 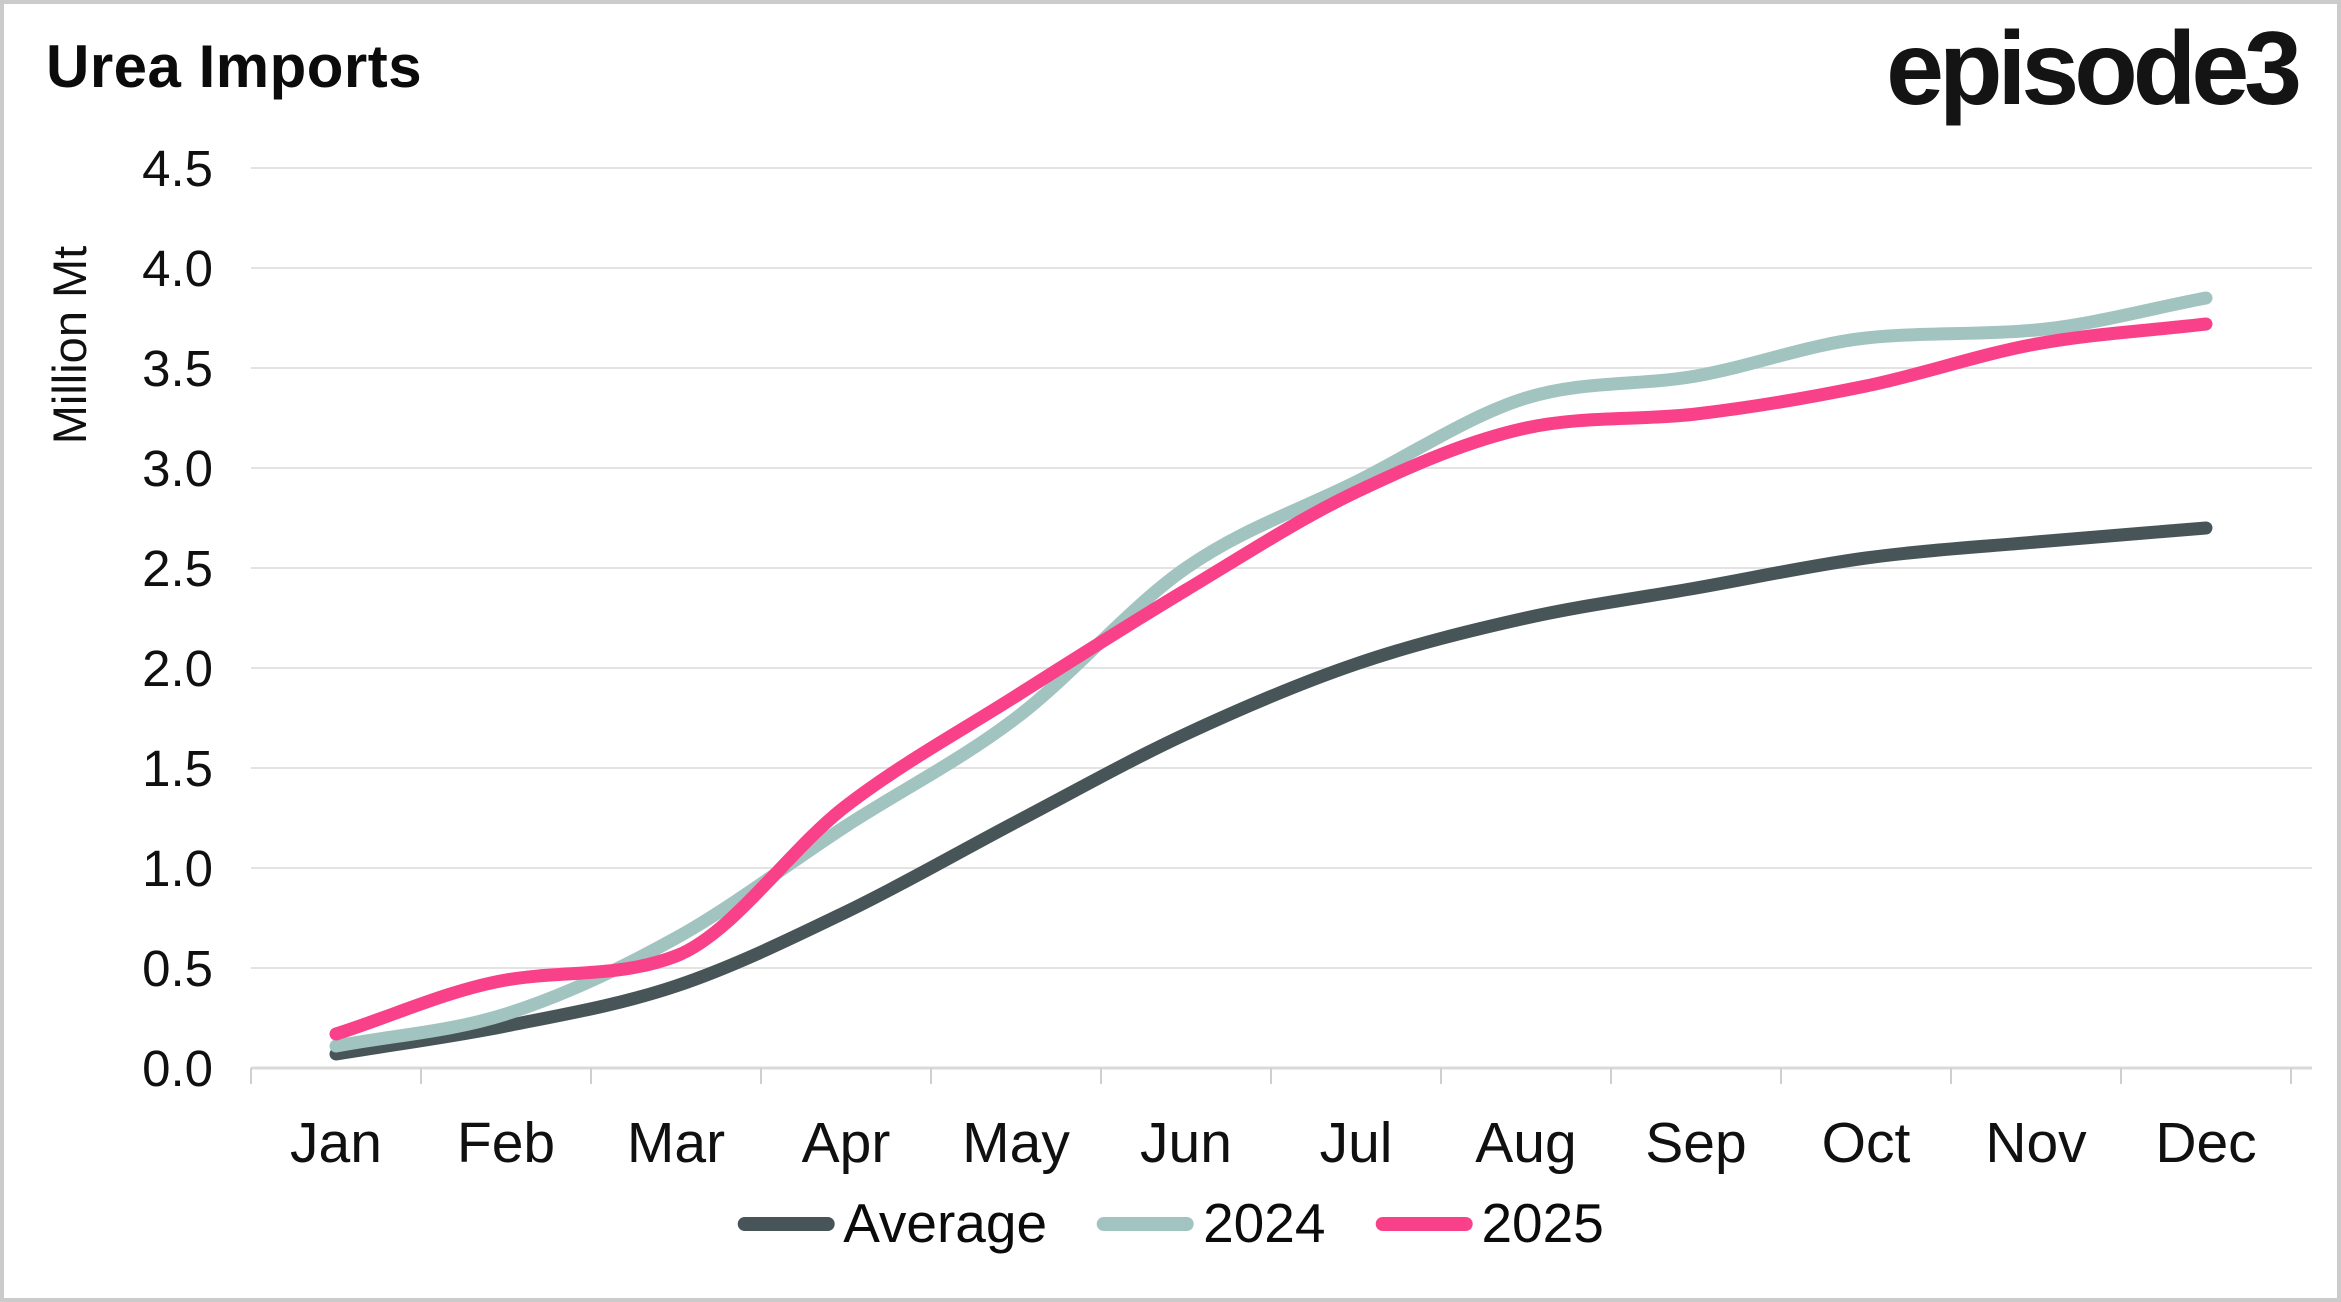 I want to click on legend-label-2025: 2025, so click(x=1542, y=1223).